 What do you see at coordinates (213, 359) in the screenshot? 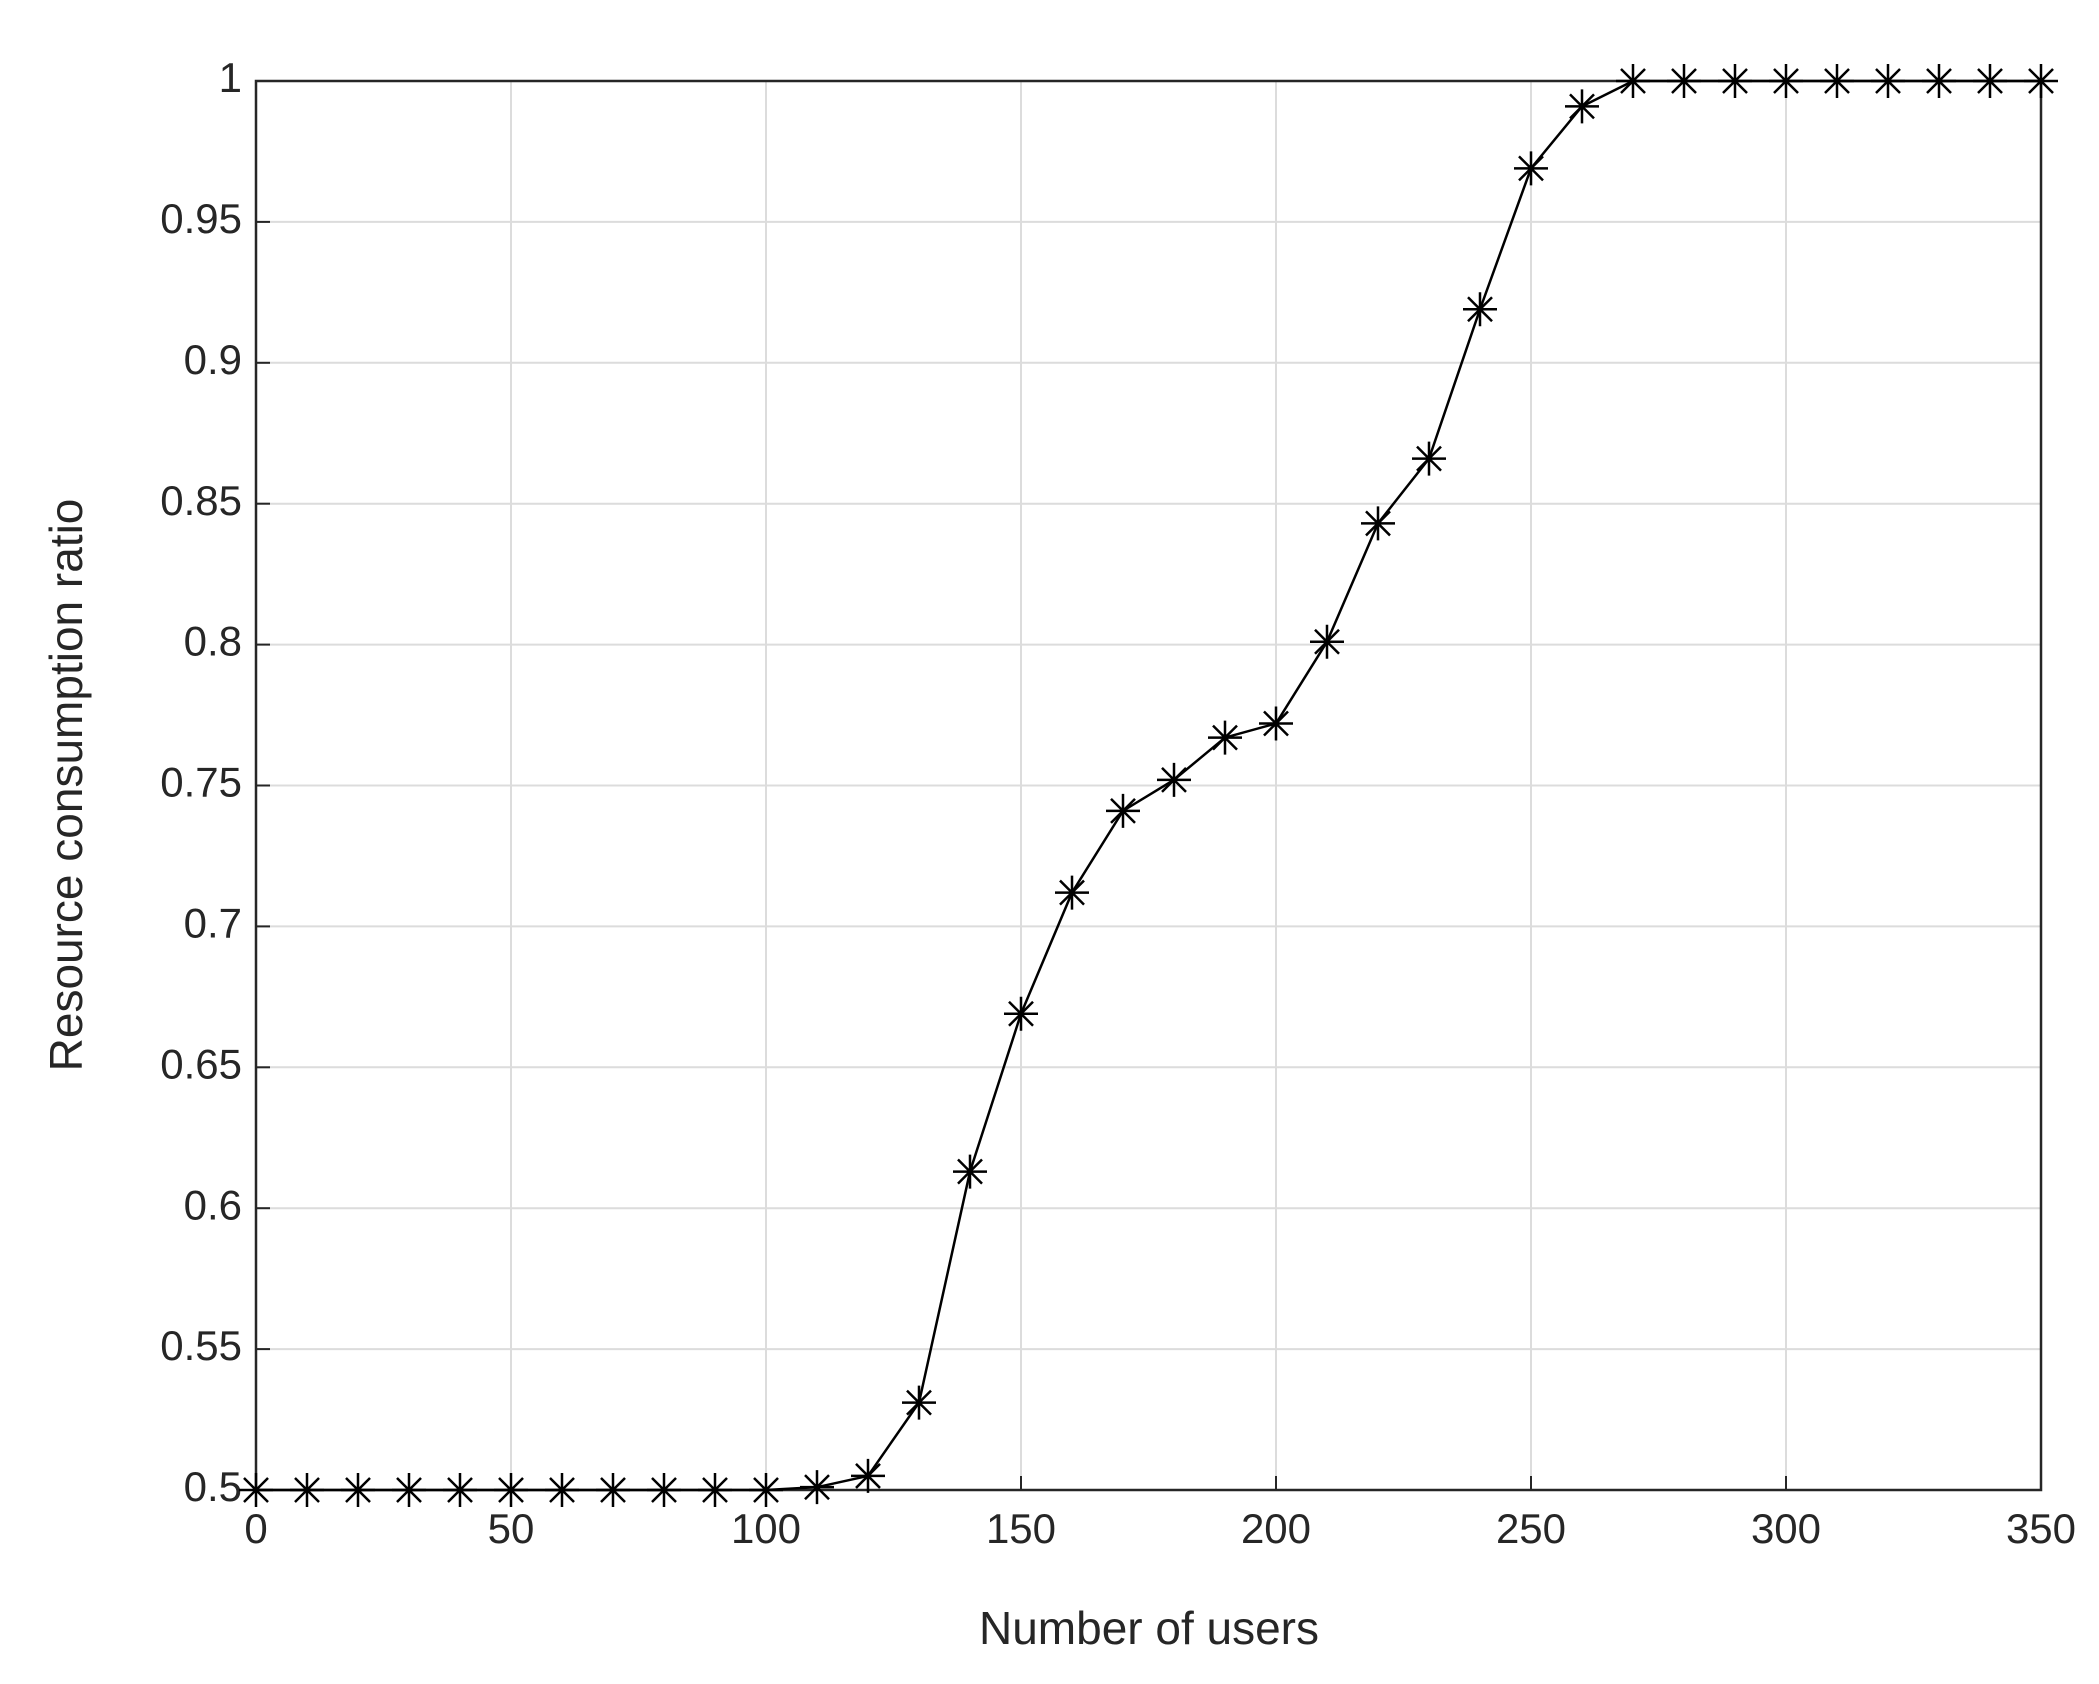
I see `y-tick-label: 0.9` at bounding box center [213, 359].